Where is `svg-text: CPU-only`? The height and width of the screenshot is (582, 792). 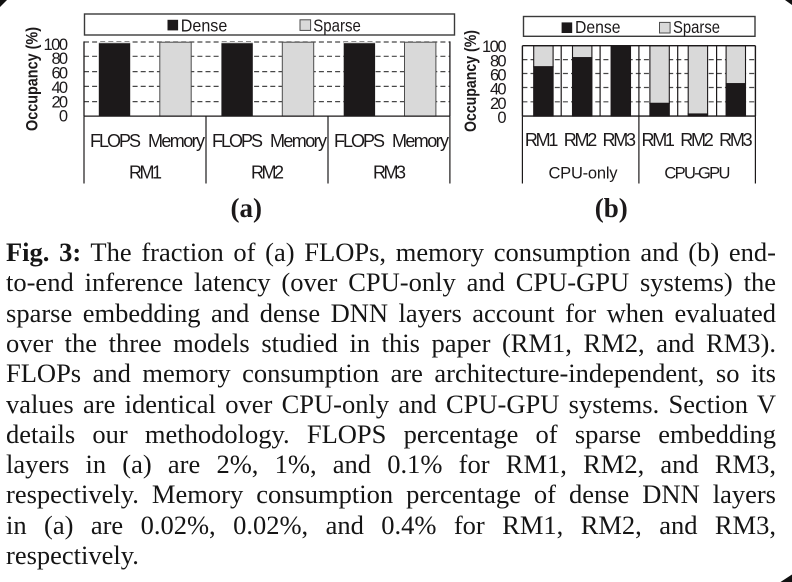
svg-text: CPU-only is located at coordinates (584, 174).